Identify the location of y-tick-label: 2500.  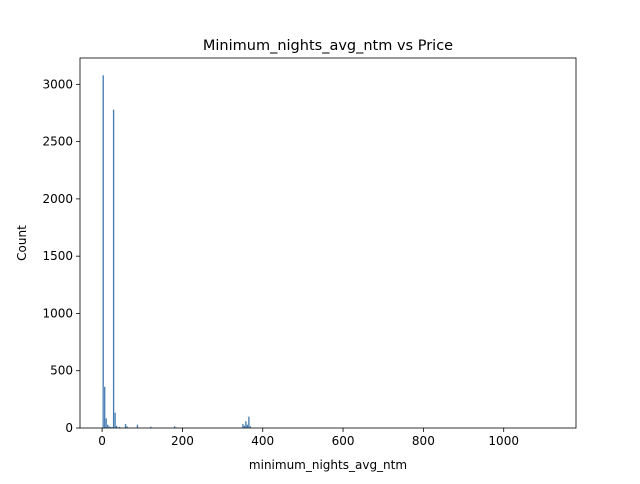
(57, 142).